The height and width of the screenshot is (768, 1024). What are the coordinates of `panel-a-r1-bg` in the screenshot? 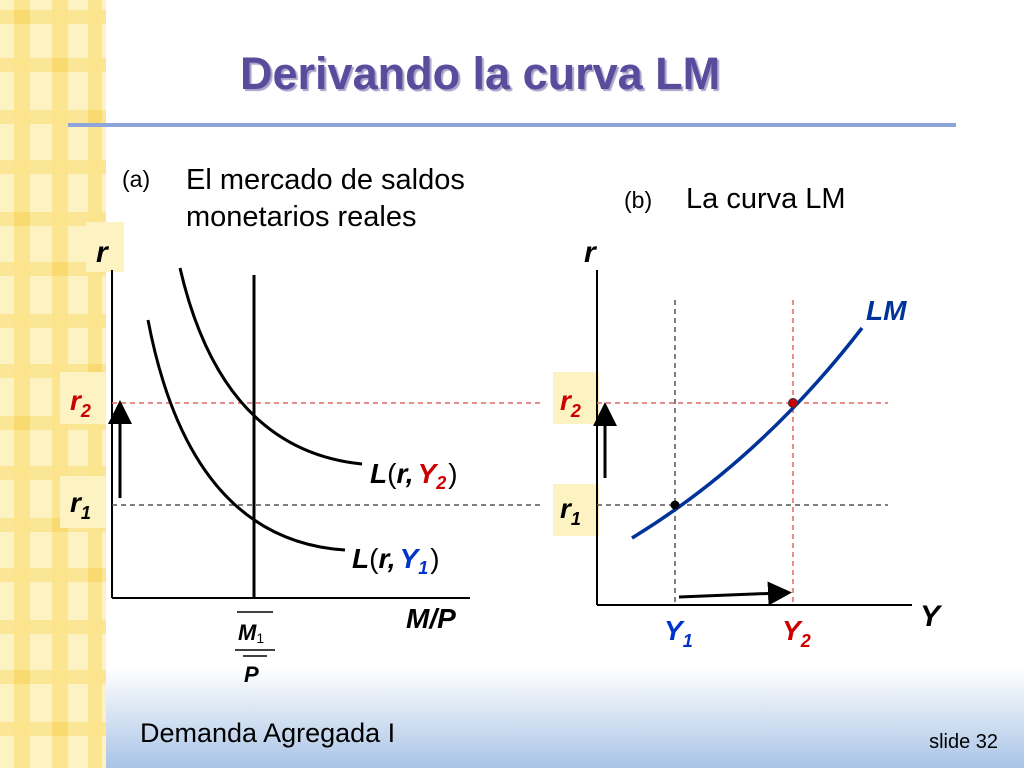 It's located at (83, 502).